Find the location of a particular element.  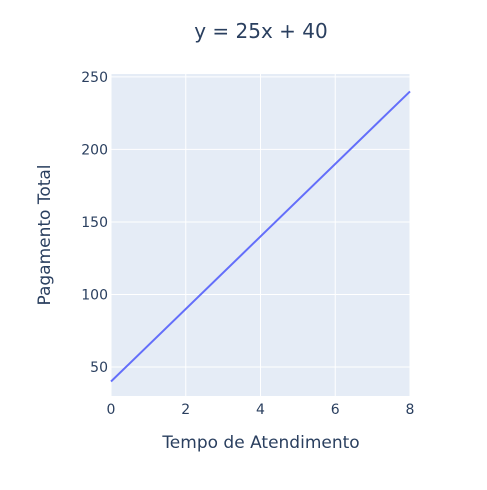

x-tick-label: 2 is located at coordinates (185, 410).